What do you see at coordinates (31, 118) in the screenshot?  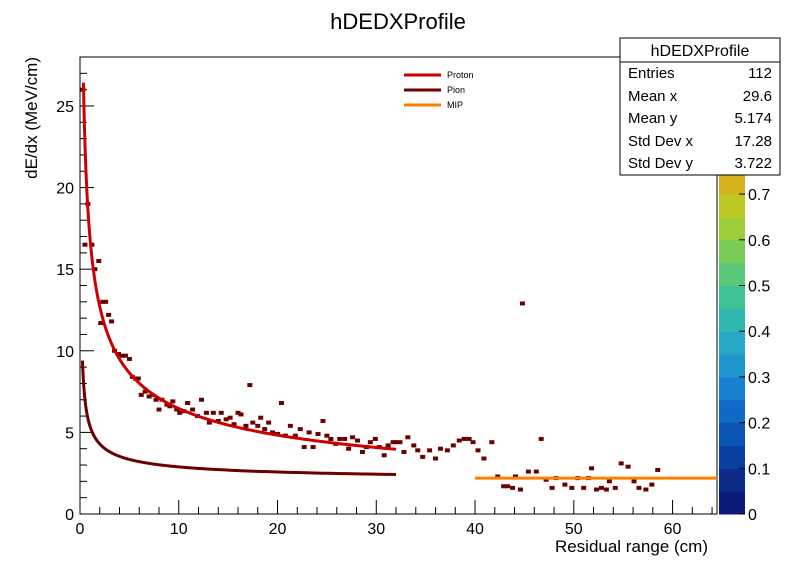 I see `y-axis-label: dE/dx (MeV/cm)` at bounding box center [31, 118].